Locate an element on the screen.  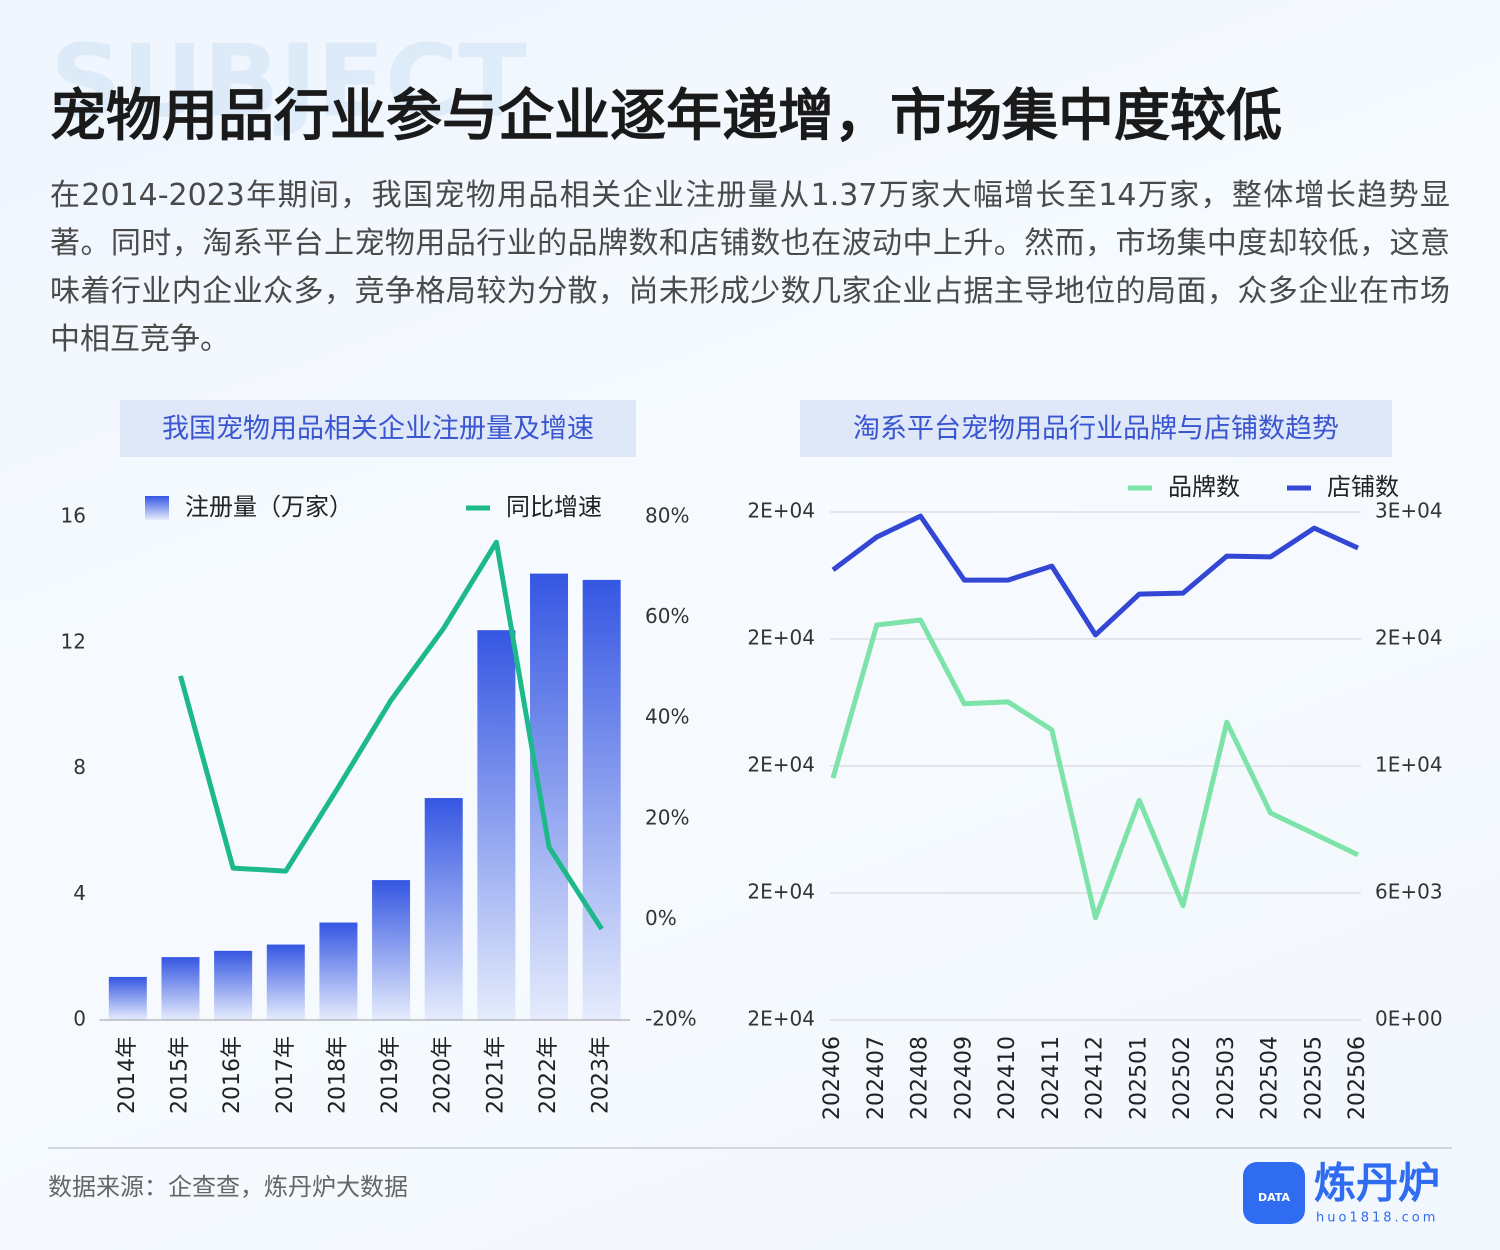
watermark: SUBJECT is located at coordinates (288, 80).